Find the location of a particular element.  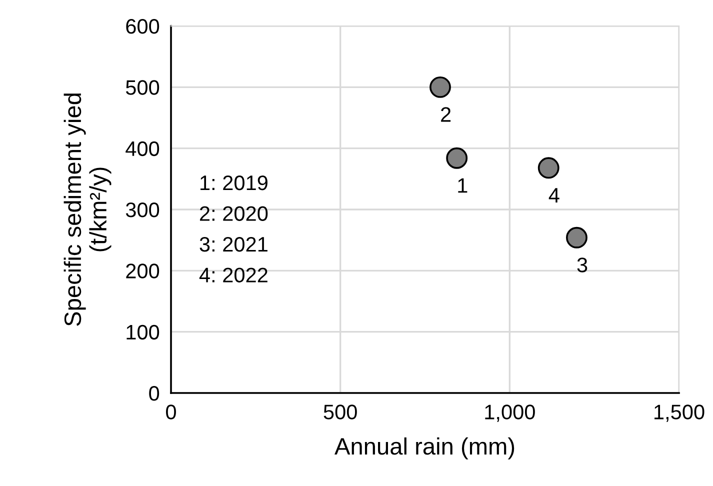

x-tick-label: 1,000 is located at coordinates (510, 413).